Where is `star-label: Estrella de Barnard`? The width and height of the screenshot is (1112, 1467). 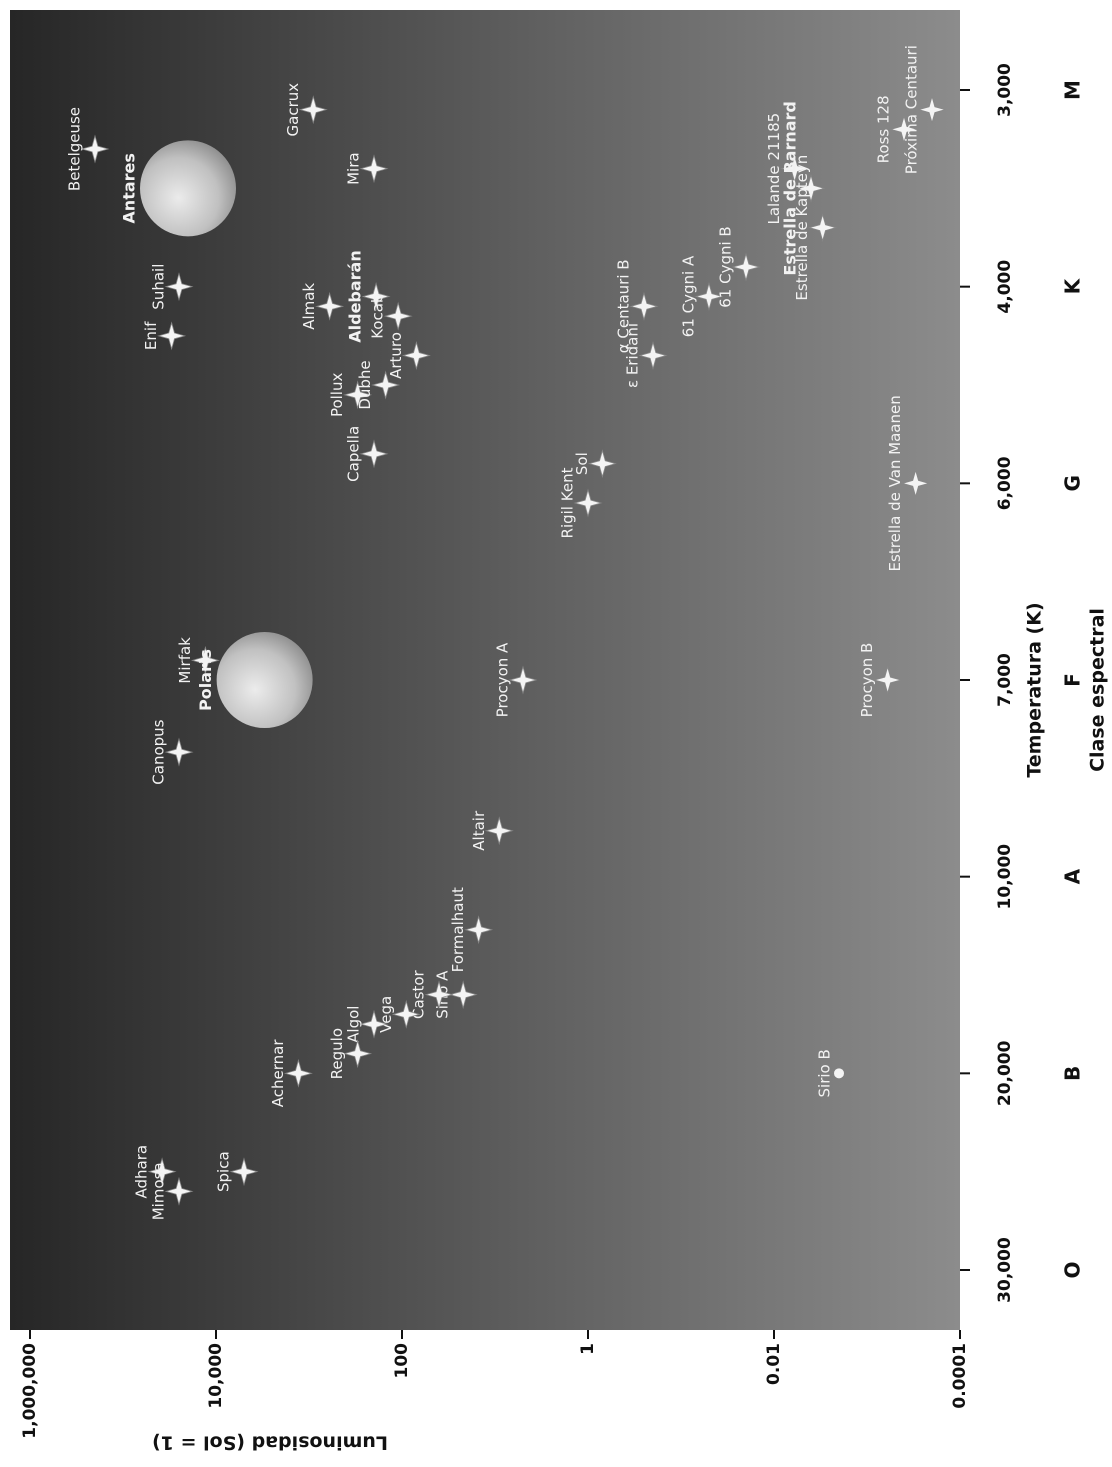
star-label: Estrella de Barnard is located at coordinates (790, 188).